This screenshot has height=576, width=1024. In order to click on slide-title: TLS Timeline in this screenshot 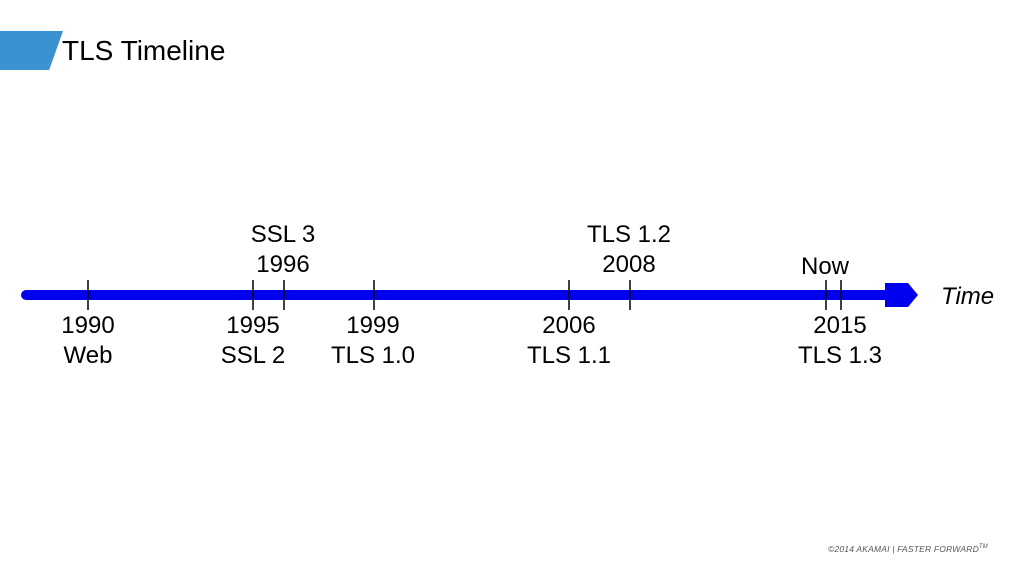, I will do `click(144, 50)`.